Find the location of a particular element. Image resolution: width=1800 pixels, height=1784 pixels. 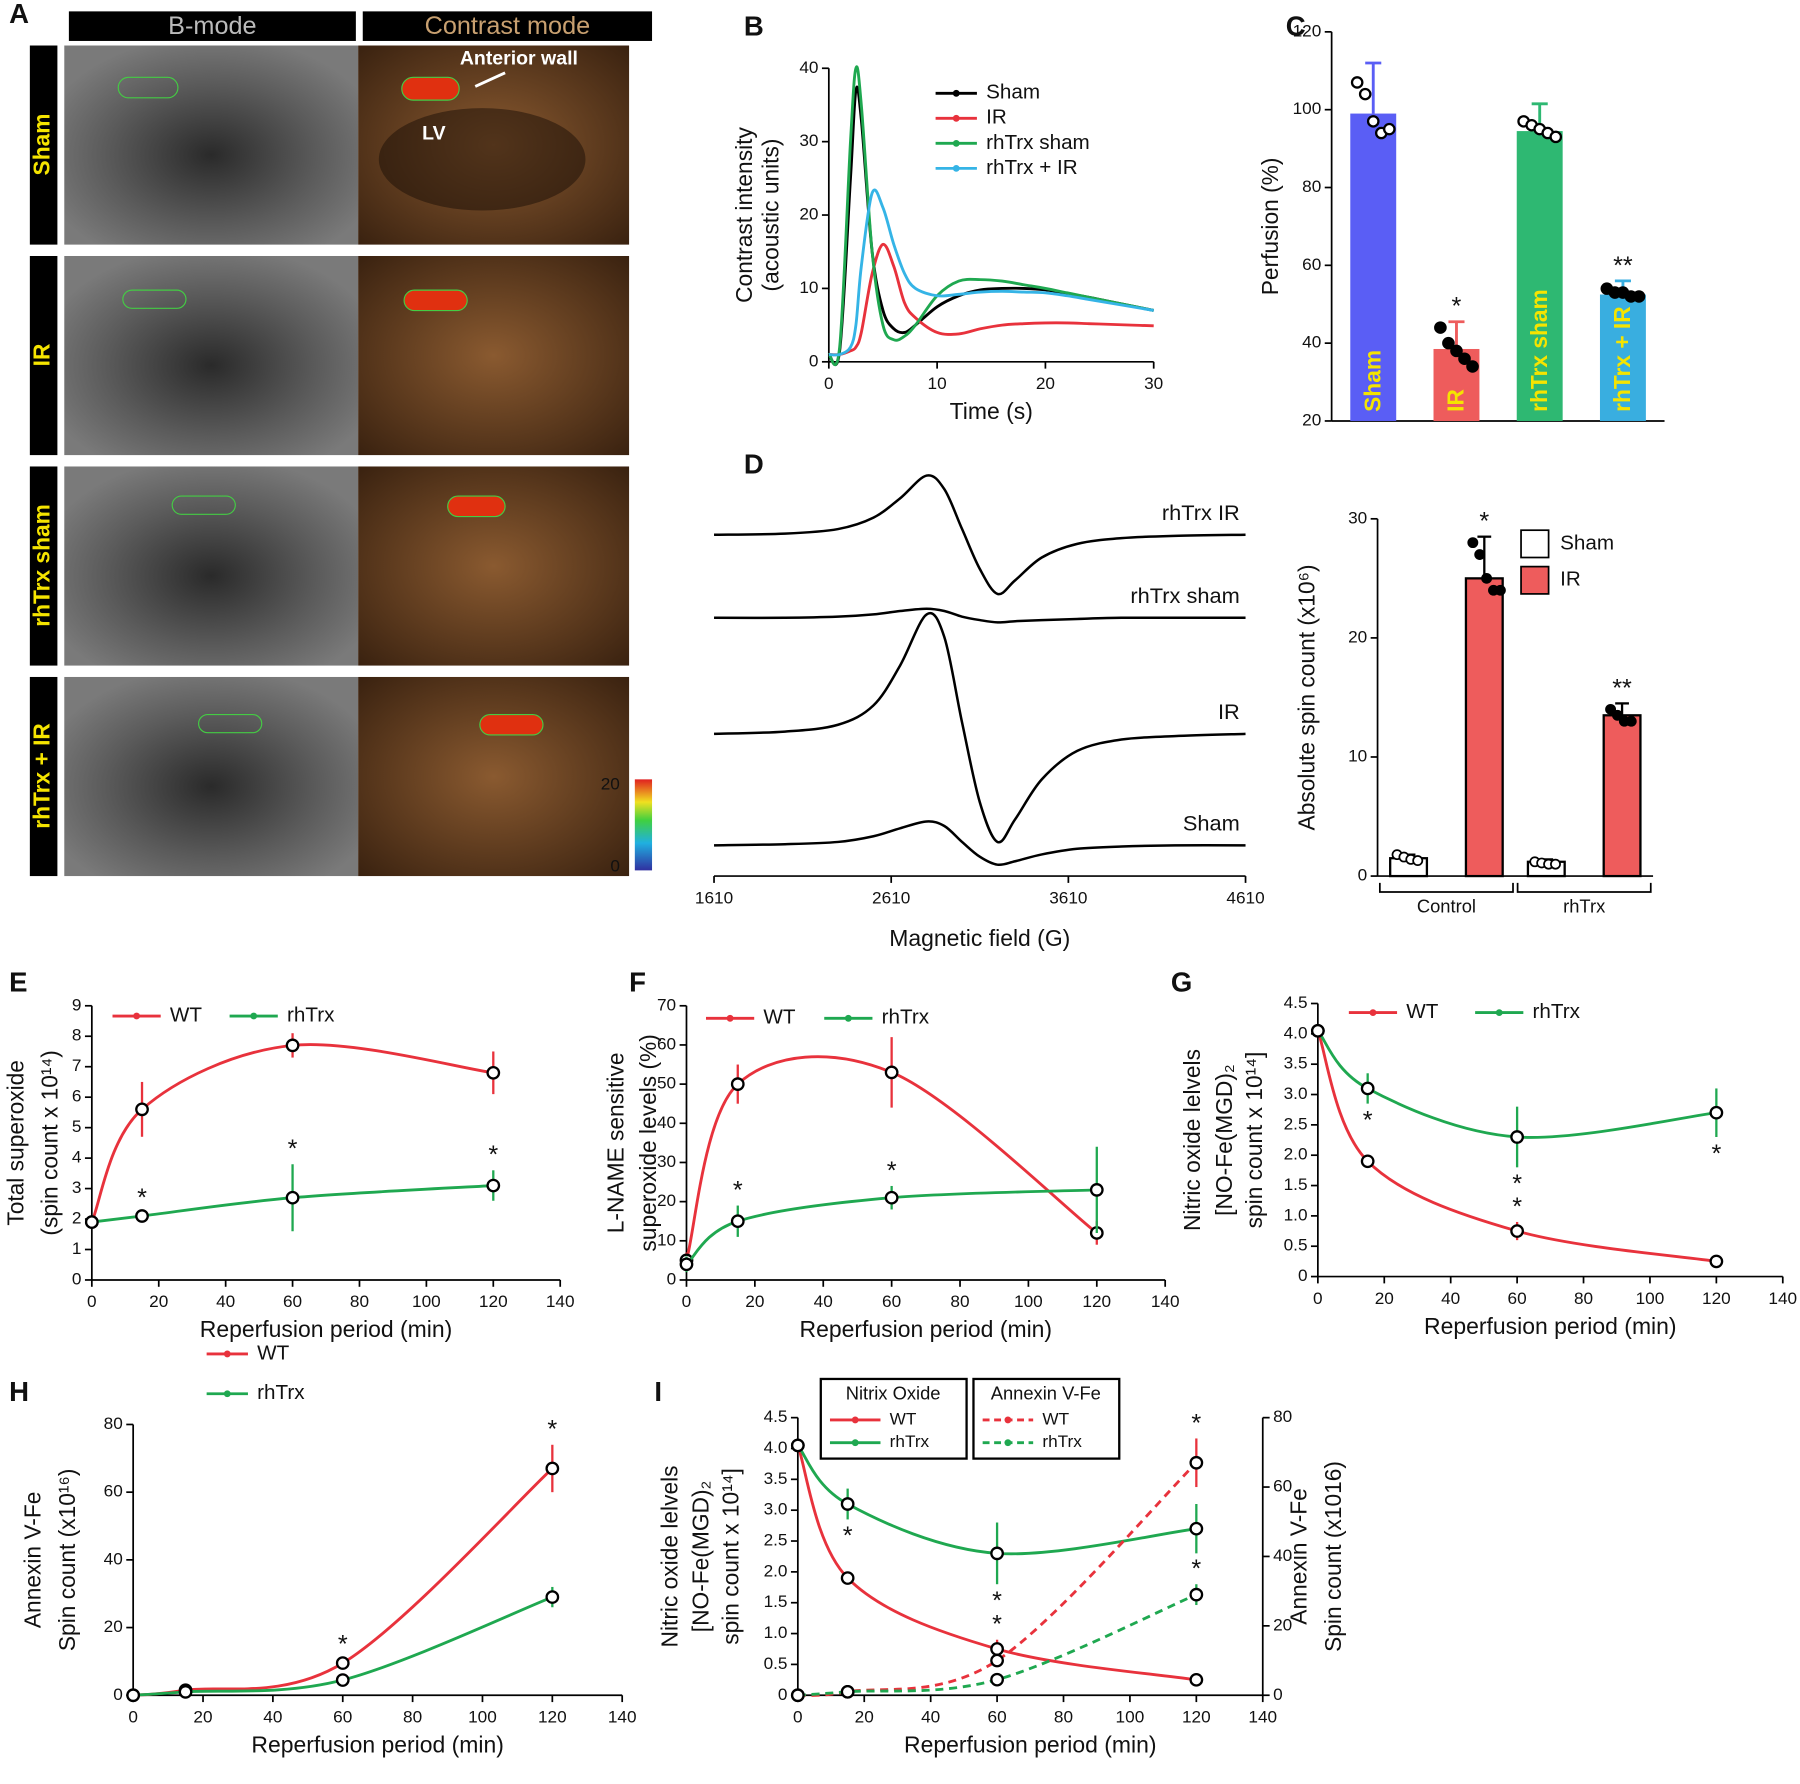

category-label: Control is located at coordinates (1446, 906).